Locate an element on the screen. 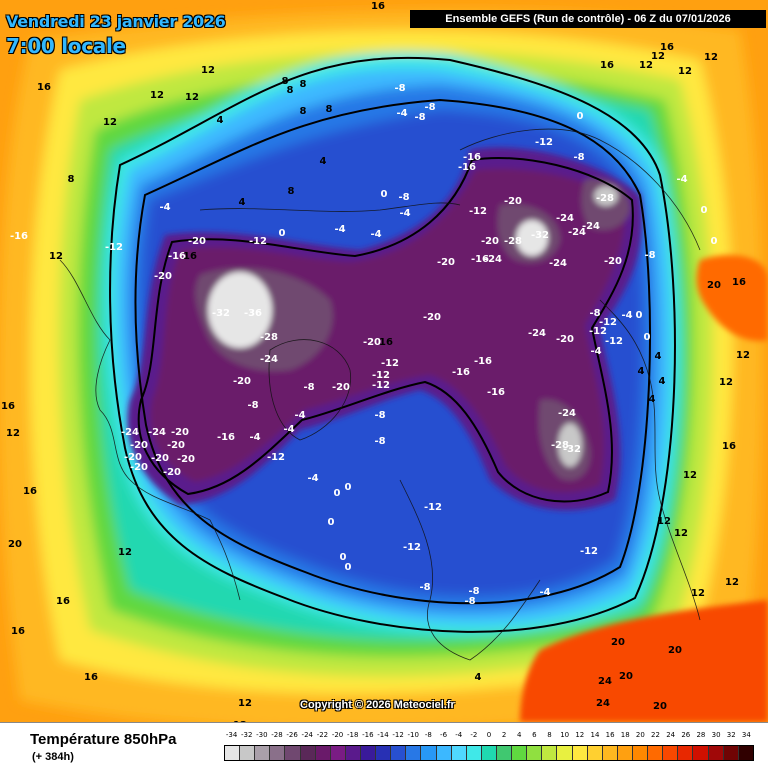  legend-label: 34 is located at coordinates (746, 735).